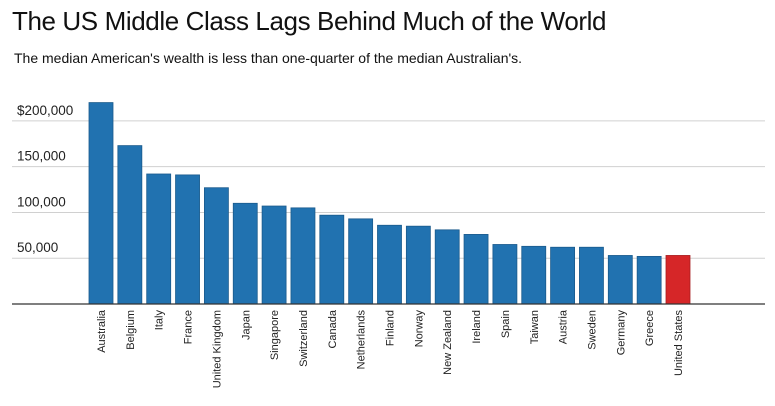 The width and height of the screenshot is (775, 406). What do you see at coordinates (187, 239) in the screenshot?
I see `bar-france` at bounding box center [187, 239].